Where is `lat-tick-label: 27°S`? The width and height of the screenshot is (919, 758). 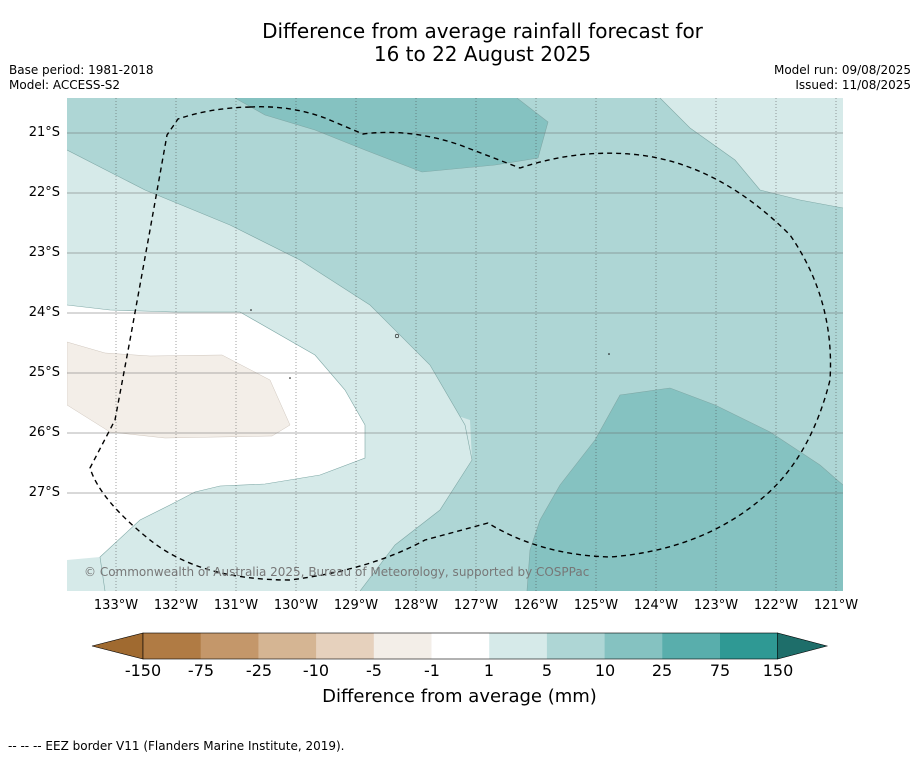 lat-tick-label: 27°S is located at coordinates (44, 492).